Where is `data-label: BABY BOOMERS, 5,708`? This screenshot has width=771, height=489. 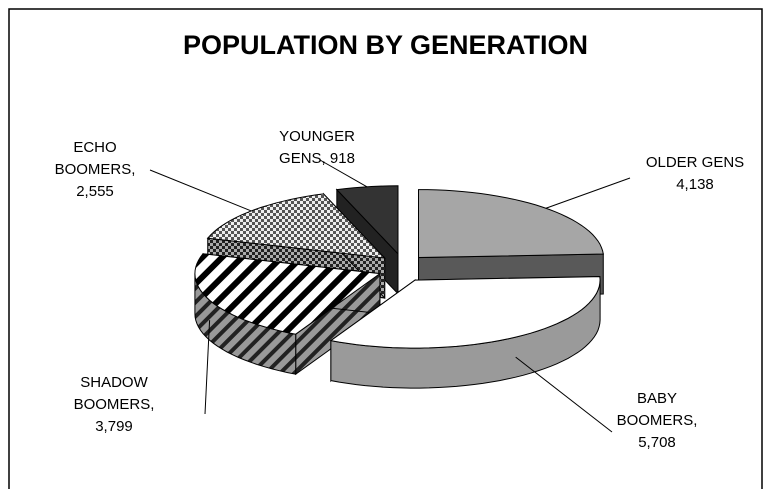
data-label: BABY BOOMERS, 5,708 is located at coordinates (657, 421).